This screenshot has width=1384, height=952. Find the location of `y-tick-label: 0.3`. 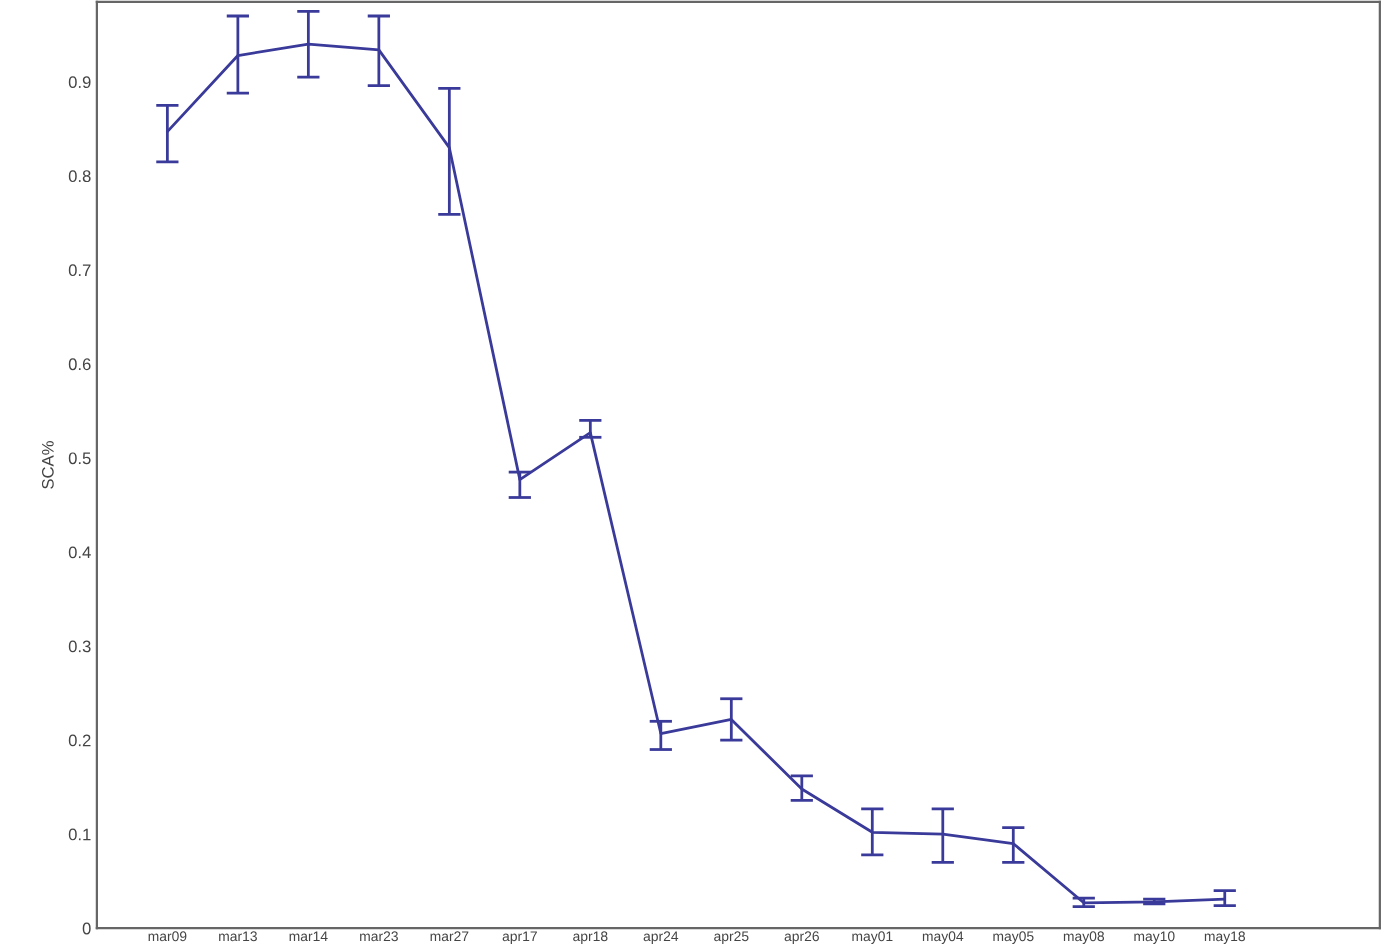

y-tick-label: 0.3 is located at coordinates (79, 646).